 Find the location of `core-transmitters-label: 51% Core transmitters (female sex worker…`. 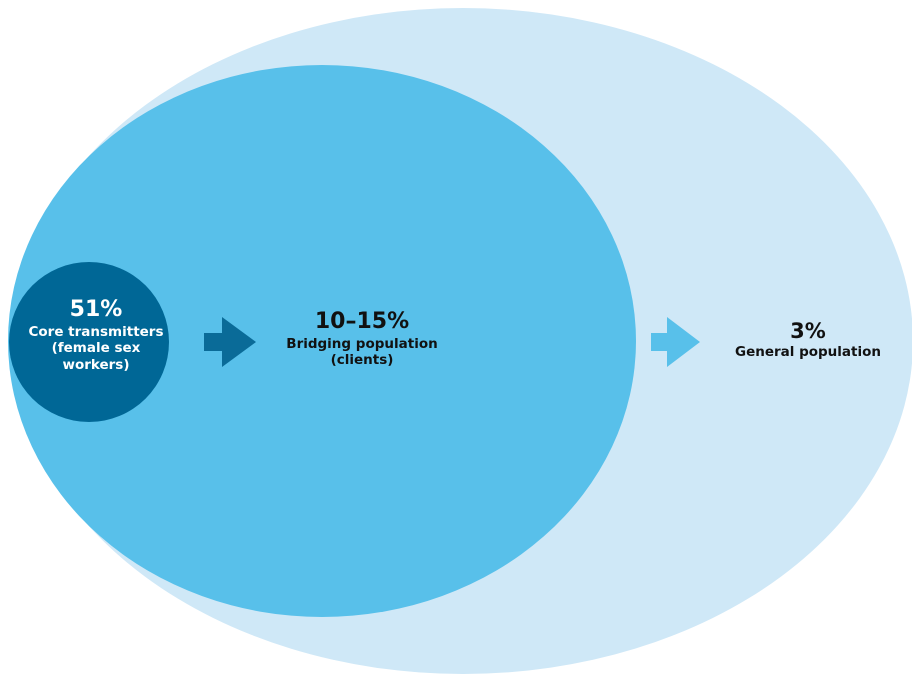

core-transmitters-label: 51% Core transmitters (female sex worker… is located at coordinates (96, 335).